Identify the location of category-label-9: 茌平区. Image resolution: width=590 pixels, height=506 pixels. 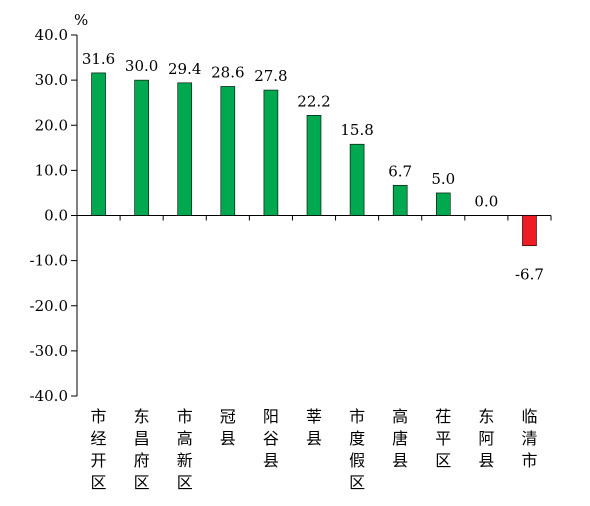
(443, 438).